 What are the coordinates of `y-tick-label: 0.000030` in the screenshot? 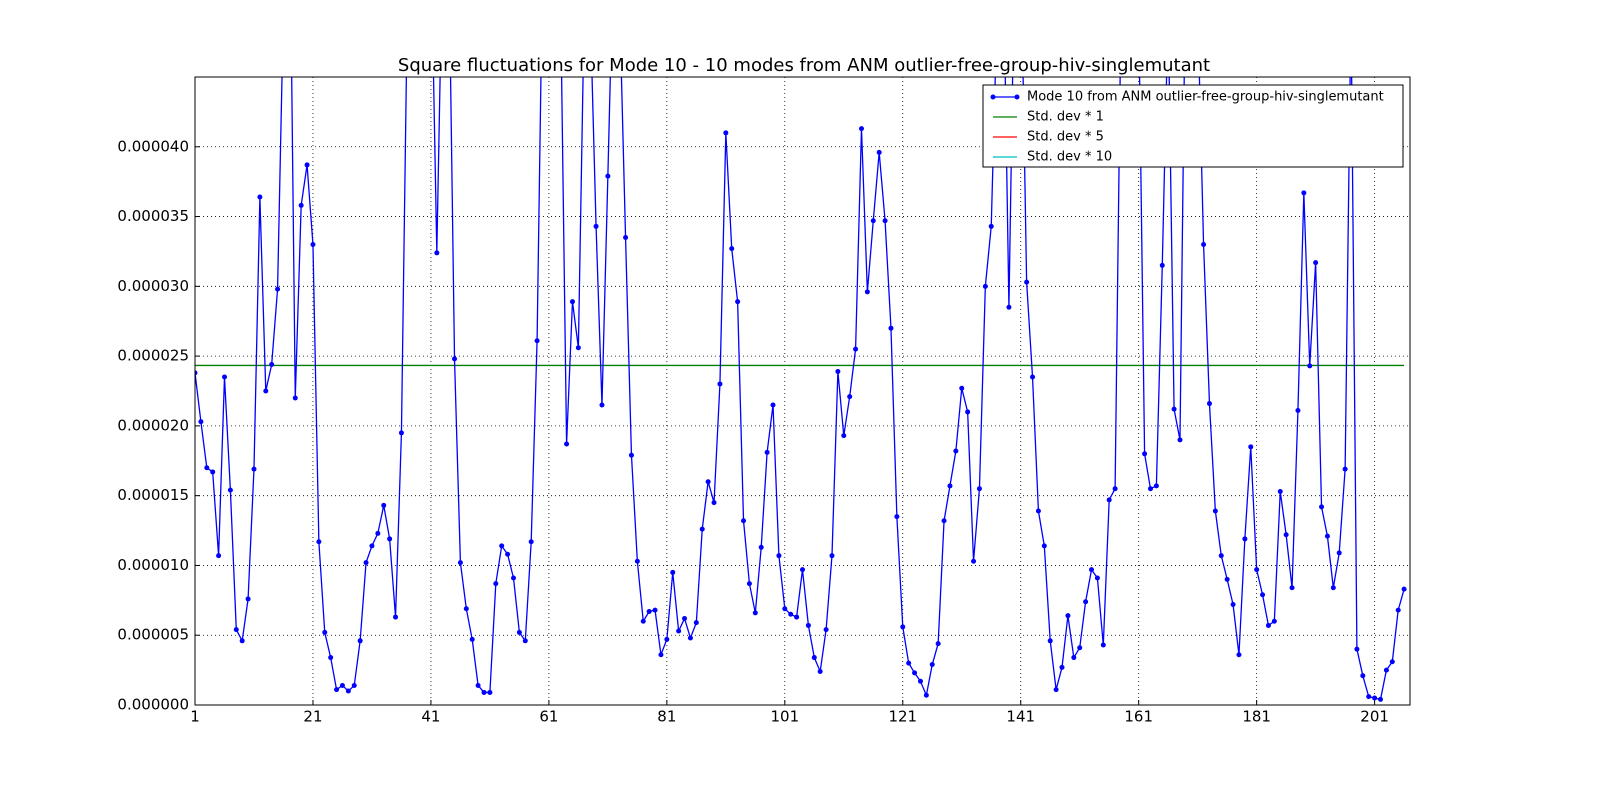 It's located at (153, 286).